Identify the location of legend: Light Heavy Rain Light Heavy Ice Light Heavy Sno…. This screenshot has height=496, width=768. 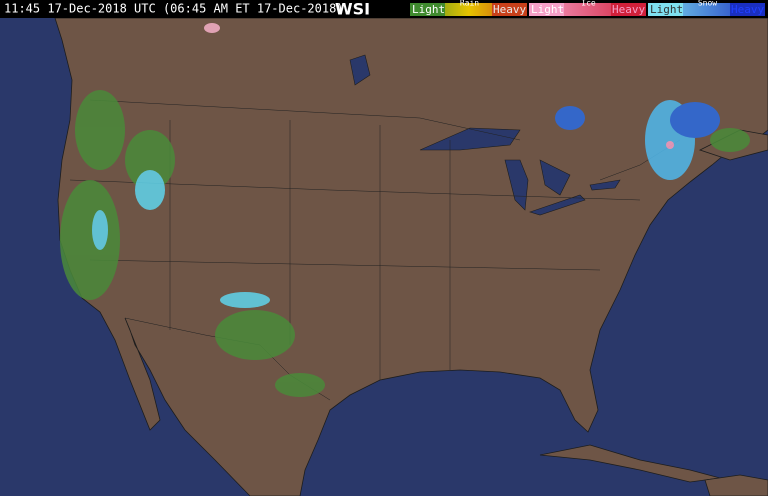
(587, 8).